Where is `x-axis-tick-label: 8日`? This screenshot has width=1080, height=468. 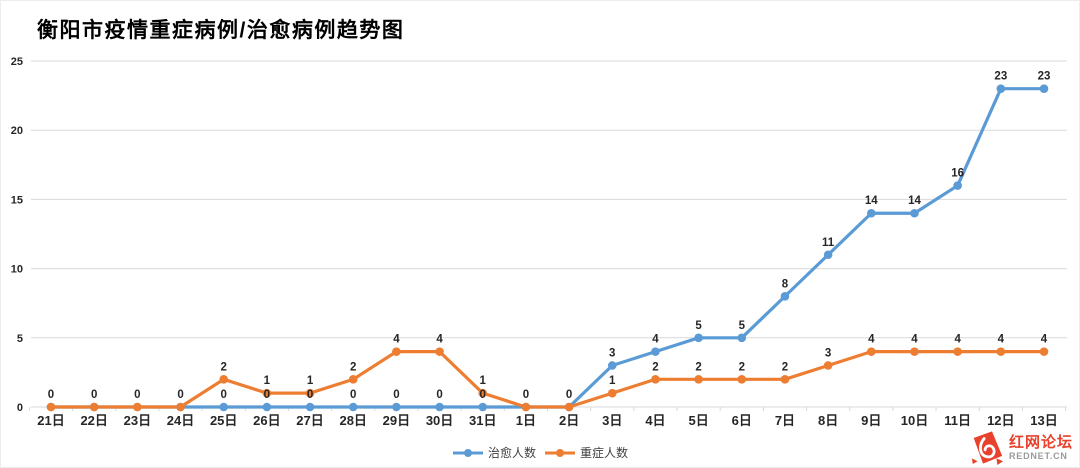 x-axis-tick-label: 8日 is located at coordinates (828, 420).